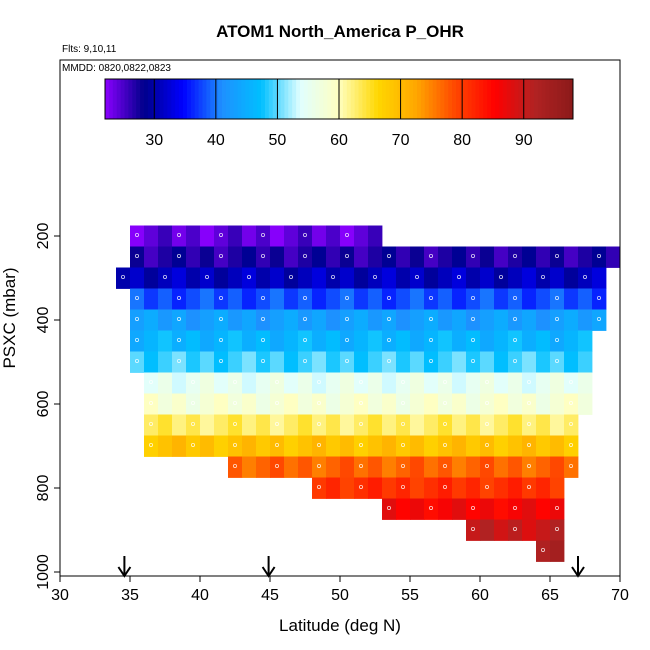  I want to click on y-tick-label: 1000, so click(43, 572).